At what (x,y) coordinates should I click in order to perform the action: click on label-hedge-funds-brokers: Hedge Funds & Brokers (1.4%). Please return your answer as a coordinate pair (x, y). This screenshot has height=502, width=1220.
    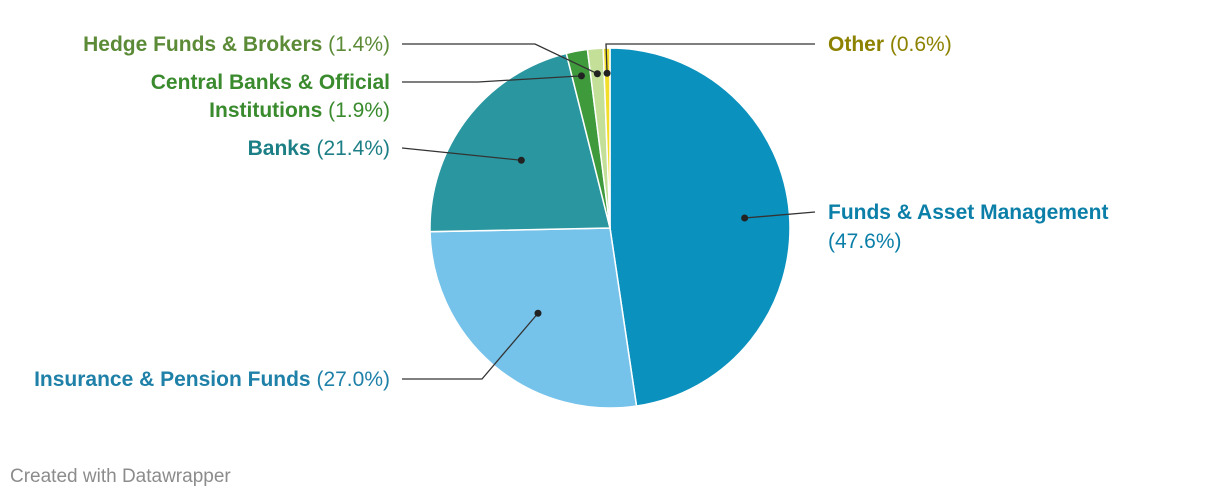
    Looking at the image, I should click on (236, 44).